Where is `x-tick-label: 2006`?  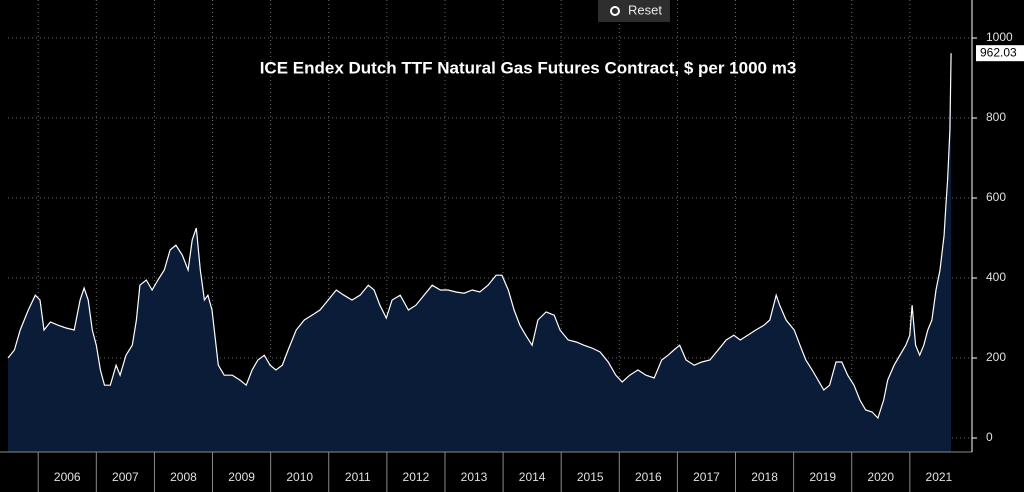 x-tick-label: 2006 is located at coordinates (67, 477).